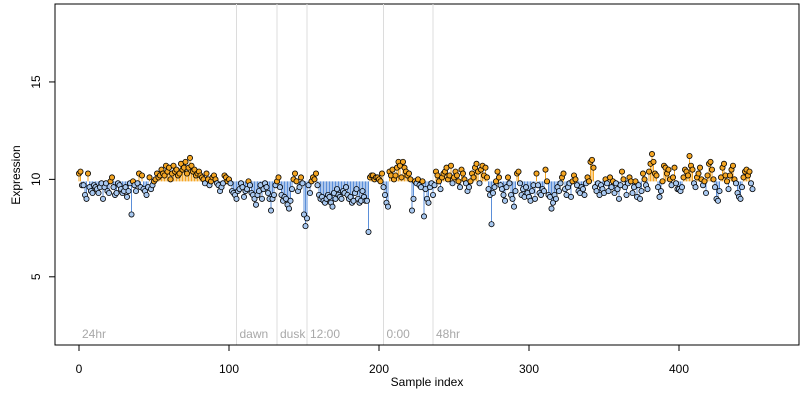  Describe the element at coordinates (427, 382) in the screenshot. I see `x-axis-label: Sample index` at that location.